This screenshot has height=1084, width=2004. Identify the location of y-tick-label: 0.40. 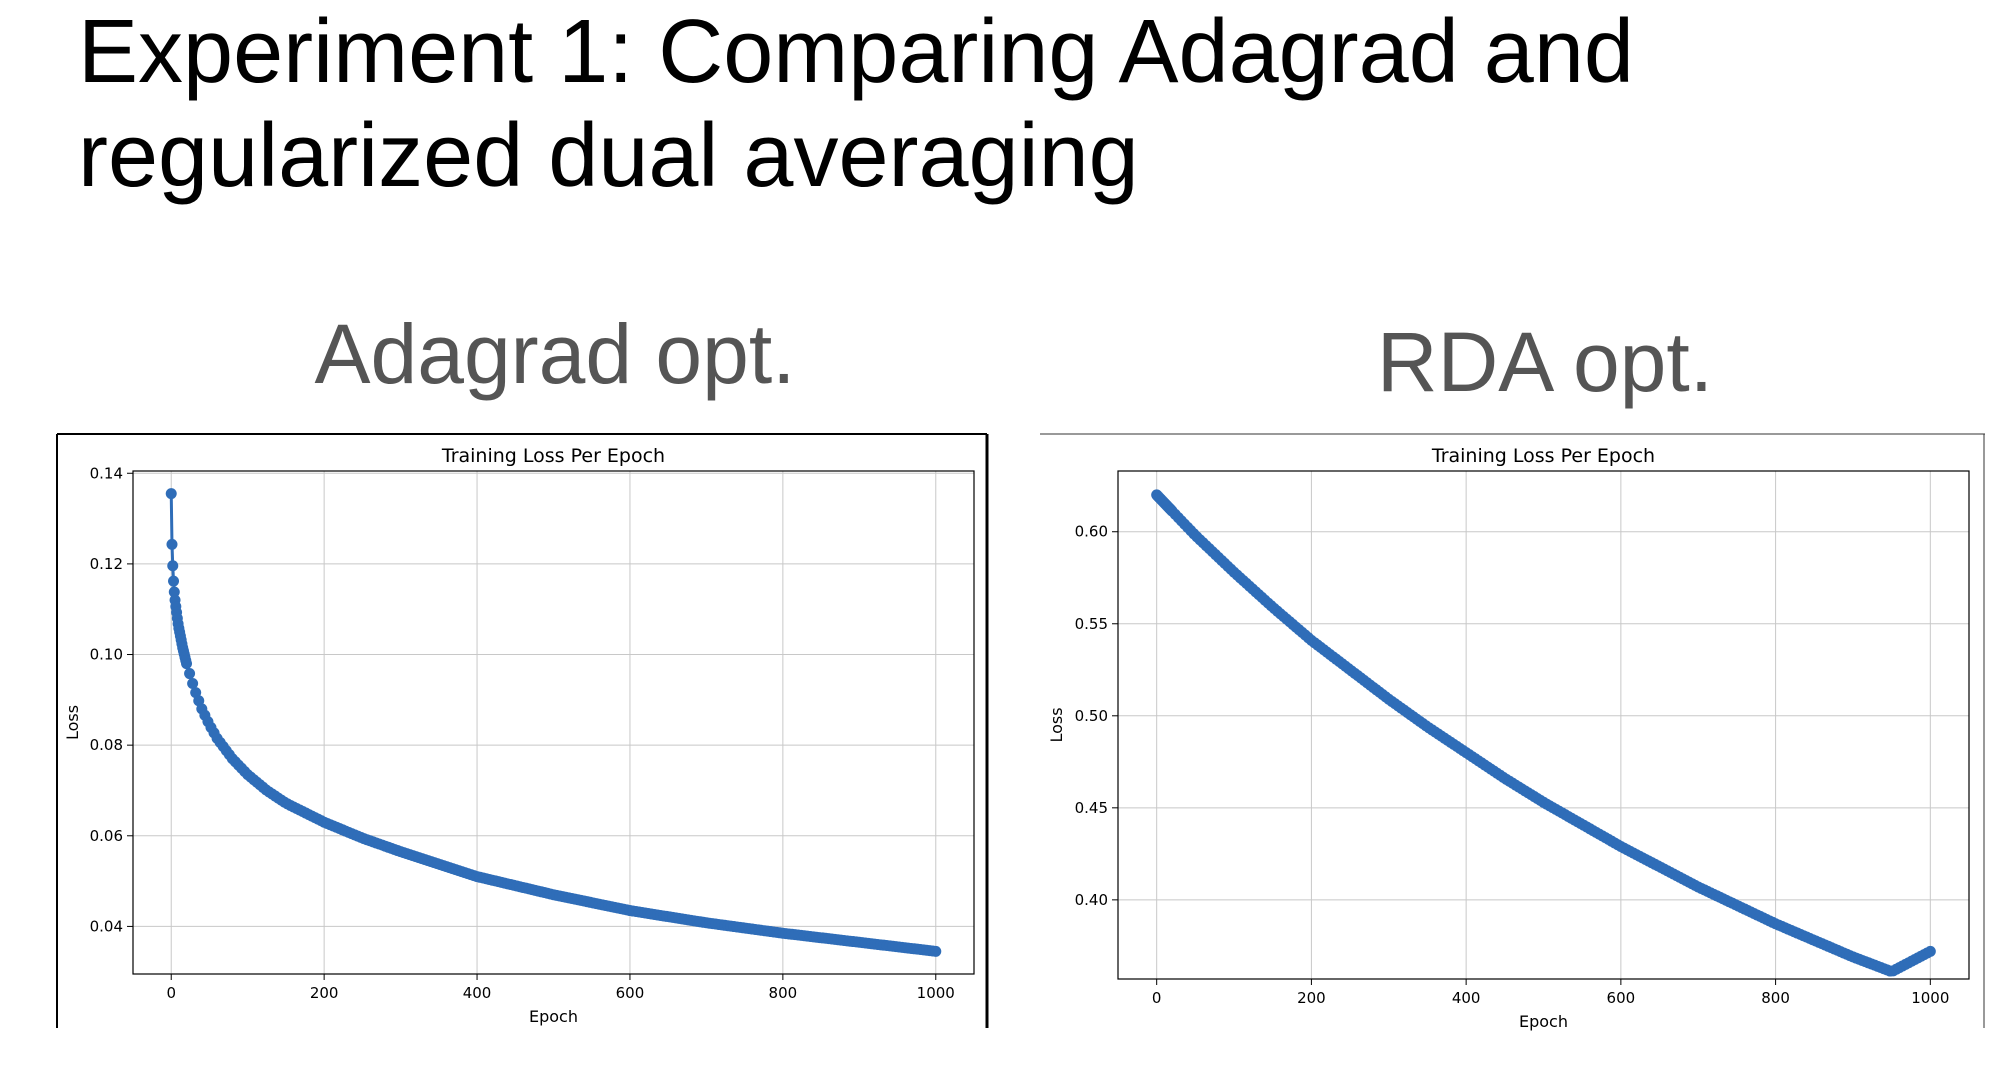
(1091, 900).